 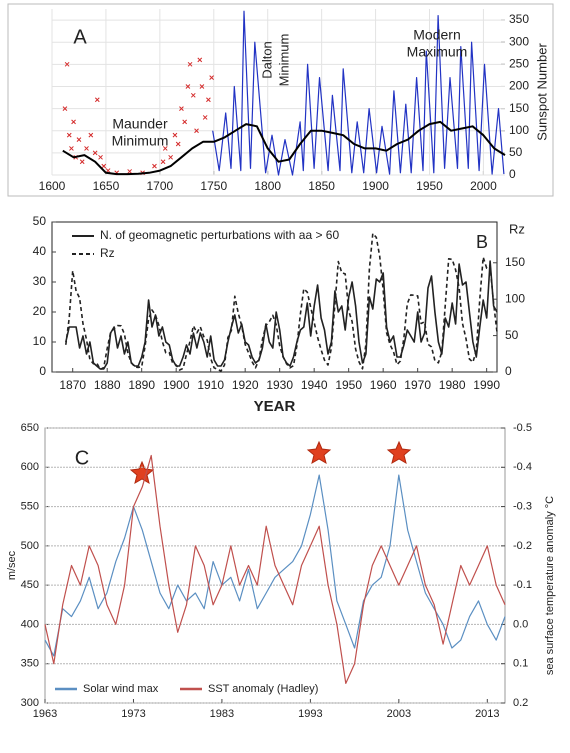 What do you see at coordinates (508, 371) in the screenshot?
I see `y2-tick-label: 0` at bounding box center [508, 371].